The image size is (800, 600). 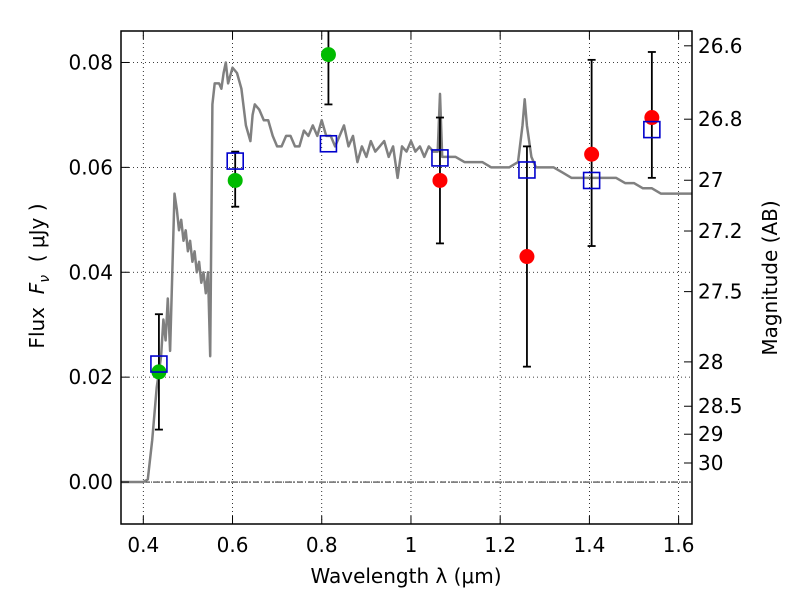 I want to click on y-tick-label: 0.02, so click(x=90, y=377).